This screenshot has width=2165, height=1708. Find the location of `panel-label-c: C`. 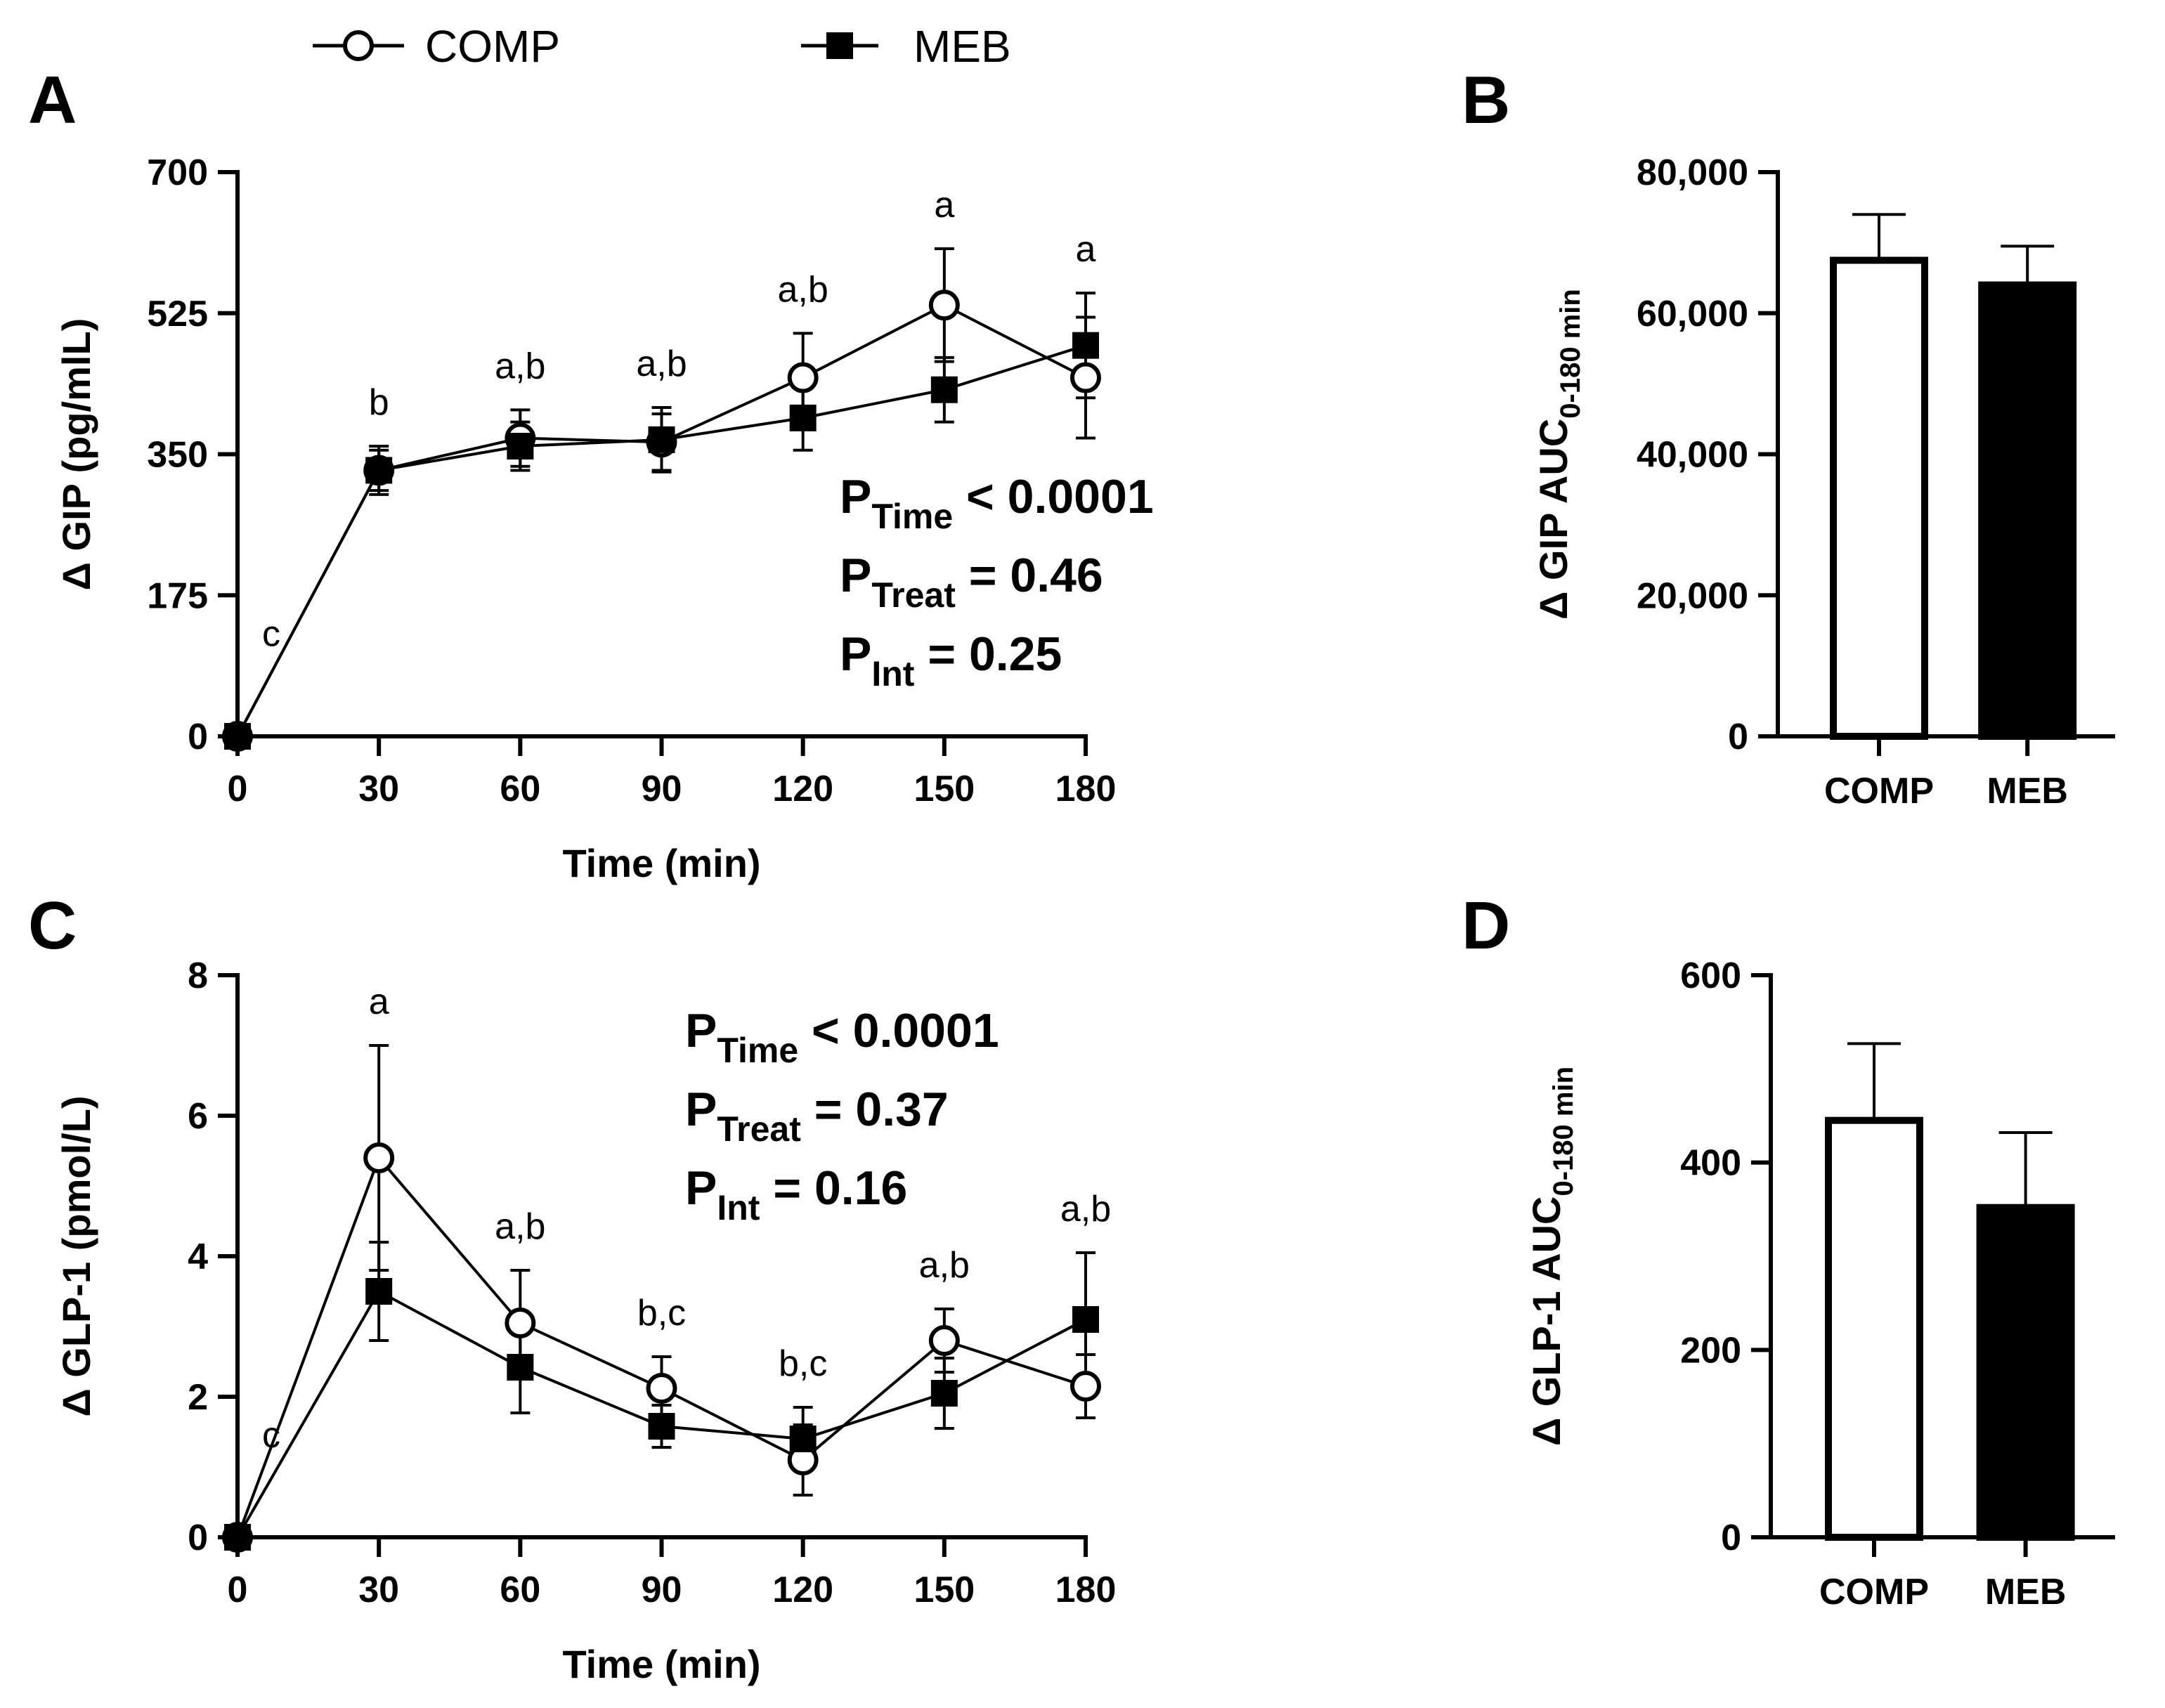

panel-label-c: C is located at coordinates (52, 925).